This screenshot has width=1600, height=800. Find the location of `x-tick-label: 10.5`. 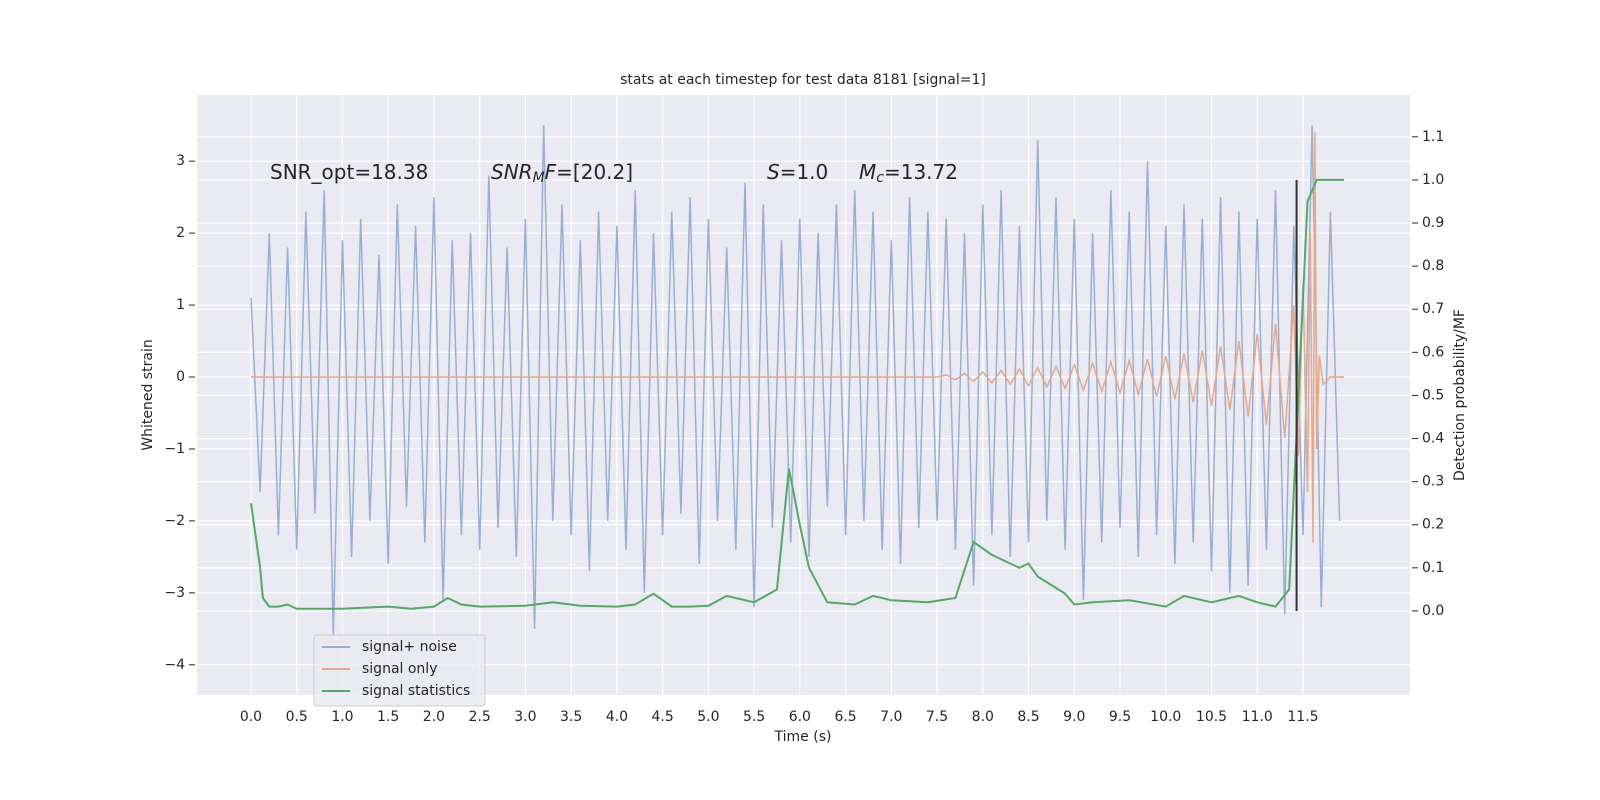

x-tick-label: 10.5 is located at coordinates (1211, 717).